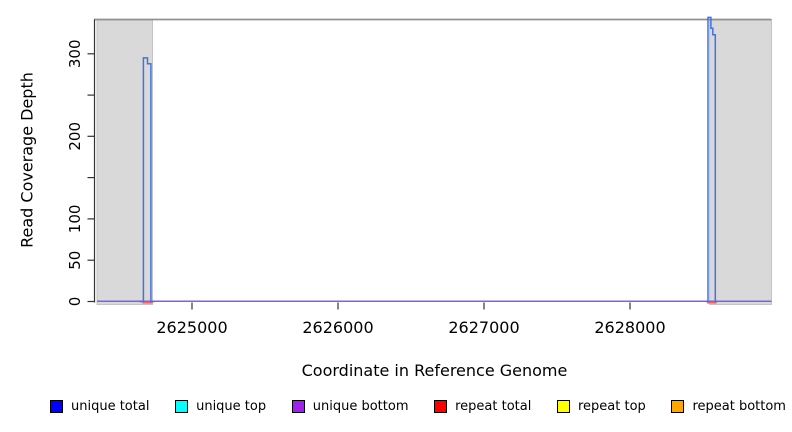 This screenshot has width=792, height=432. I want to click on y-tick-label: 200, so click(75, 136).